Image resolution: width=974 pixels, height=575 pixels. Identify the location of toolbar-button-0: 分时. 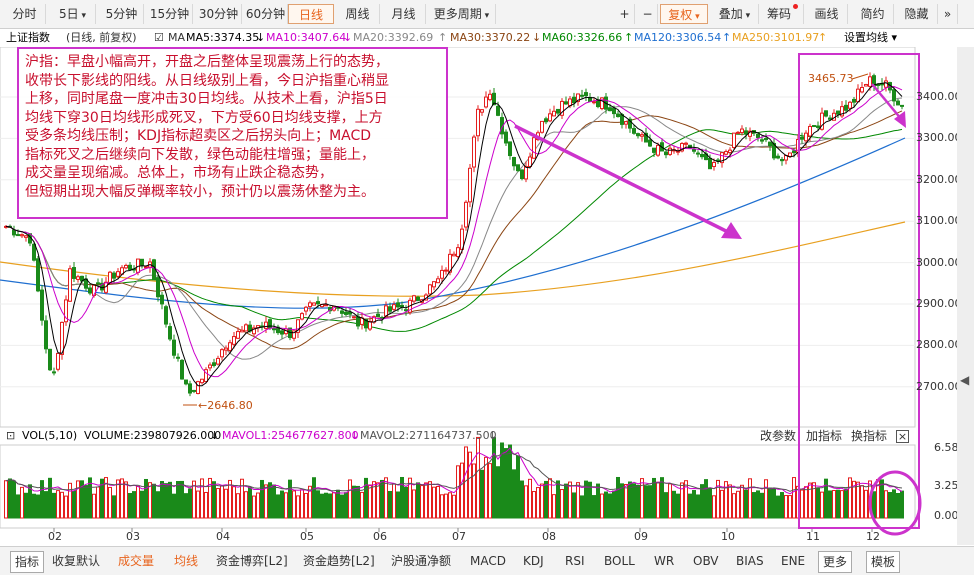
(25, 14).